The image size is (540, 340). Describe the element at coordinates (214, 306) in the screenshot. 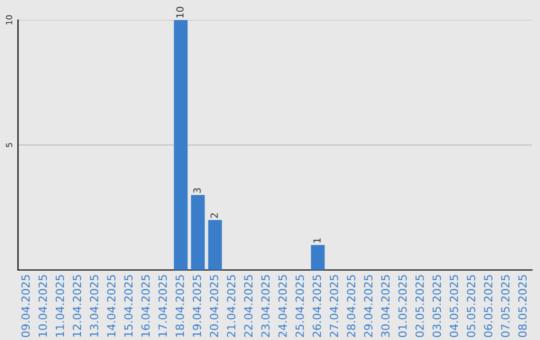

I see `x-tick-label: 20.04.2025` at that location.